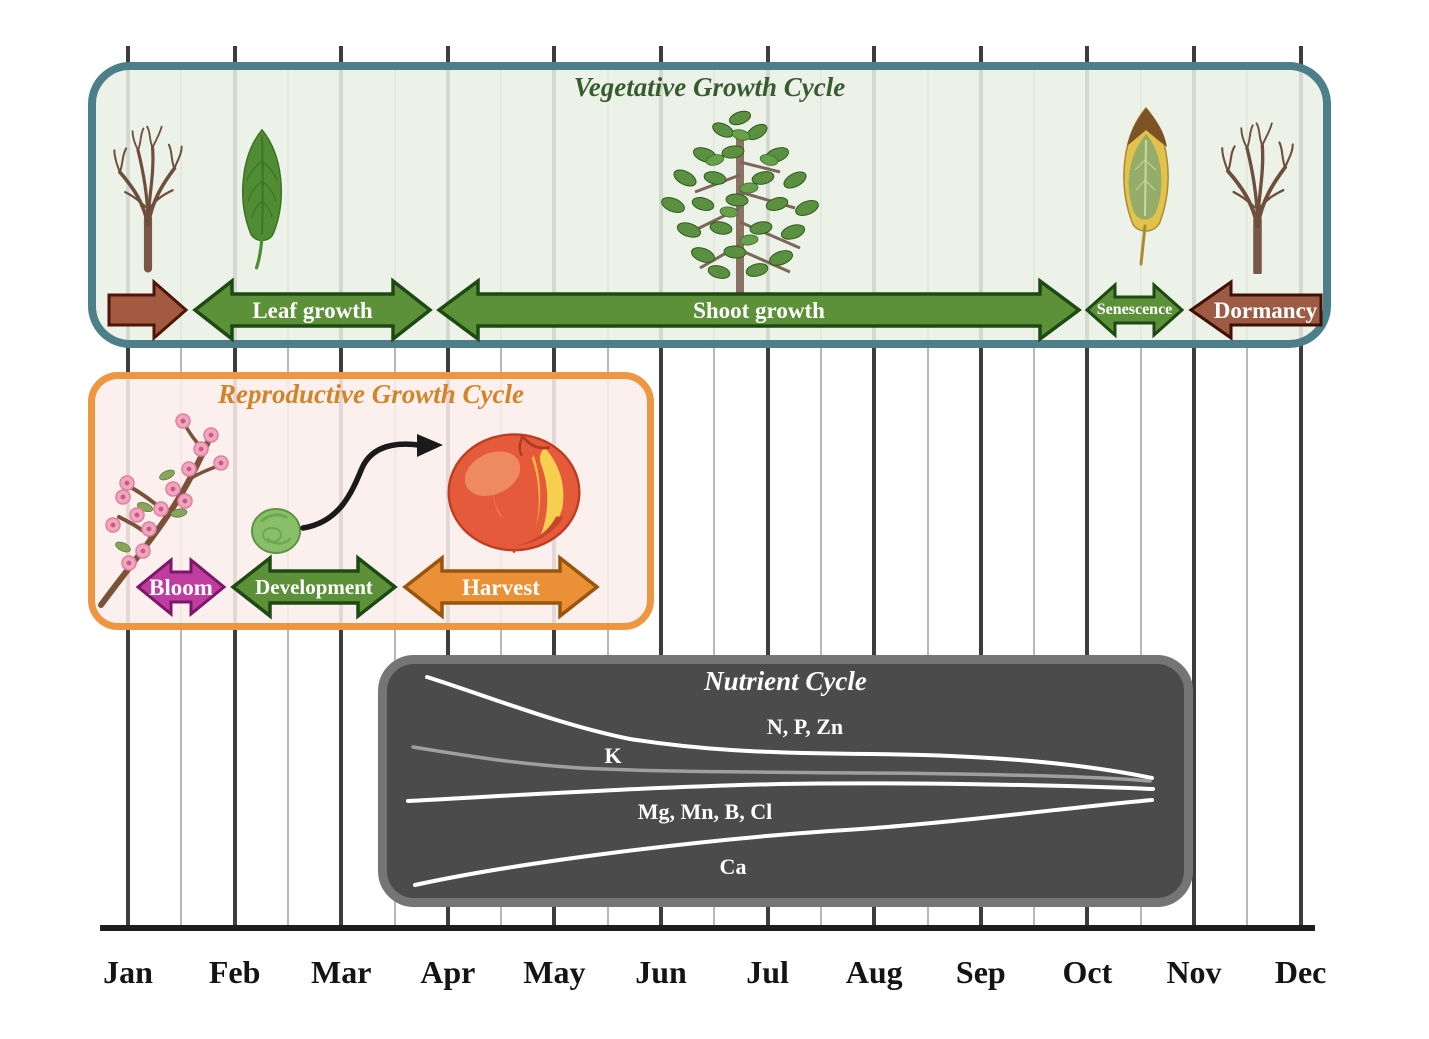  What do you see at coordinates (874, 972) in the screenshot?
I see `month-label: Aug` at bounding box center [874, 972].